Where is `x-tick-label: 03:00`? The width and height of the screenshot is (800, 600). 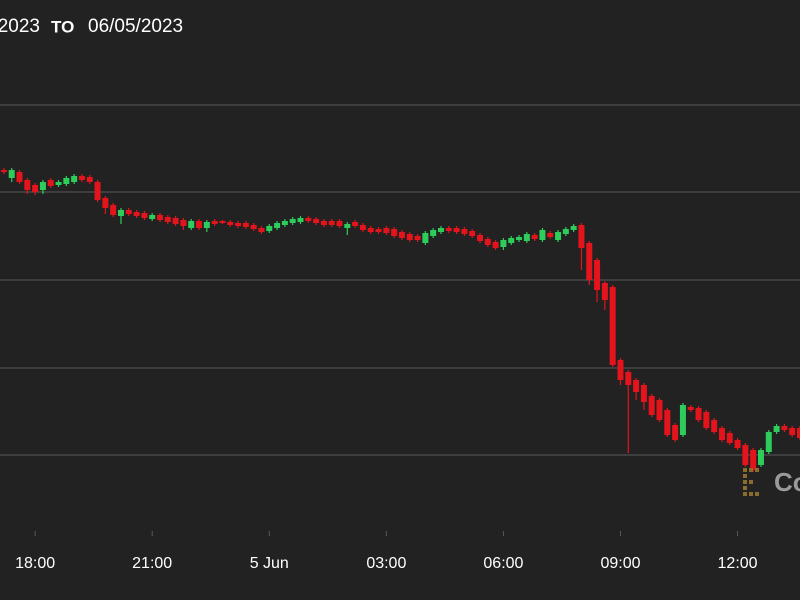 x-tick-label: 03:00 is located at coordinates (386, 563).